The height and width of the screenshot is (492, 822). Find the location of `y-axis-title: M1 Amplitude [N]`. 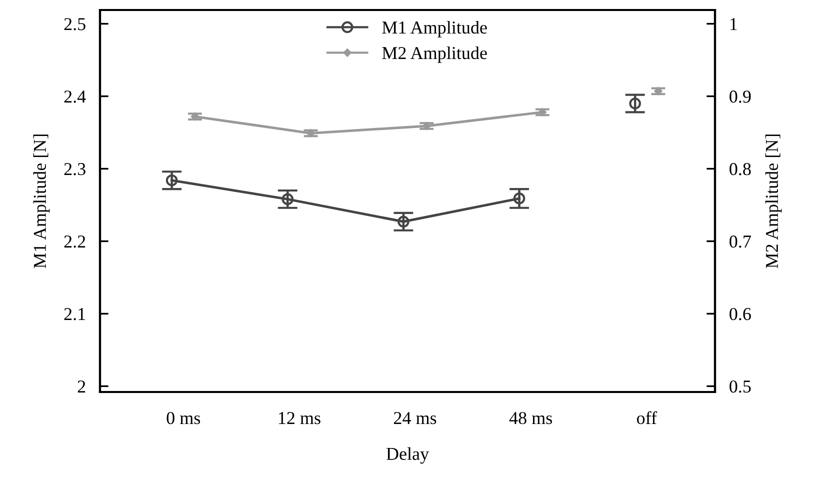

y-axis-title: M1 Amplitude [N] is located at coordinates (41, 201).